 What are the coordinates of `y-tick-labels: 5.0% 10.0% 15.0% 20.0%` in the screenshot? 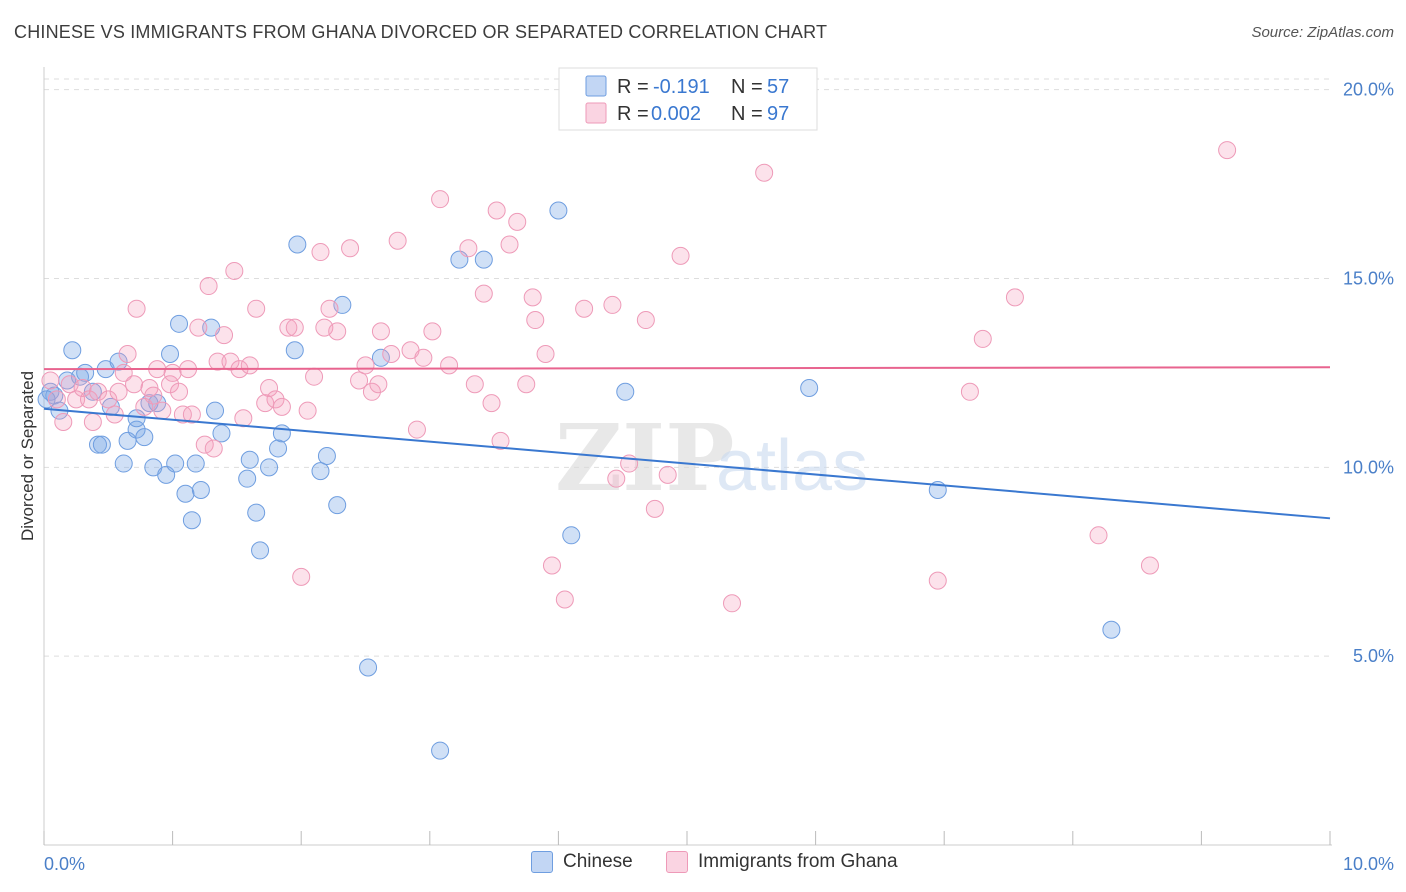 It's located at (1368, 373).